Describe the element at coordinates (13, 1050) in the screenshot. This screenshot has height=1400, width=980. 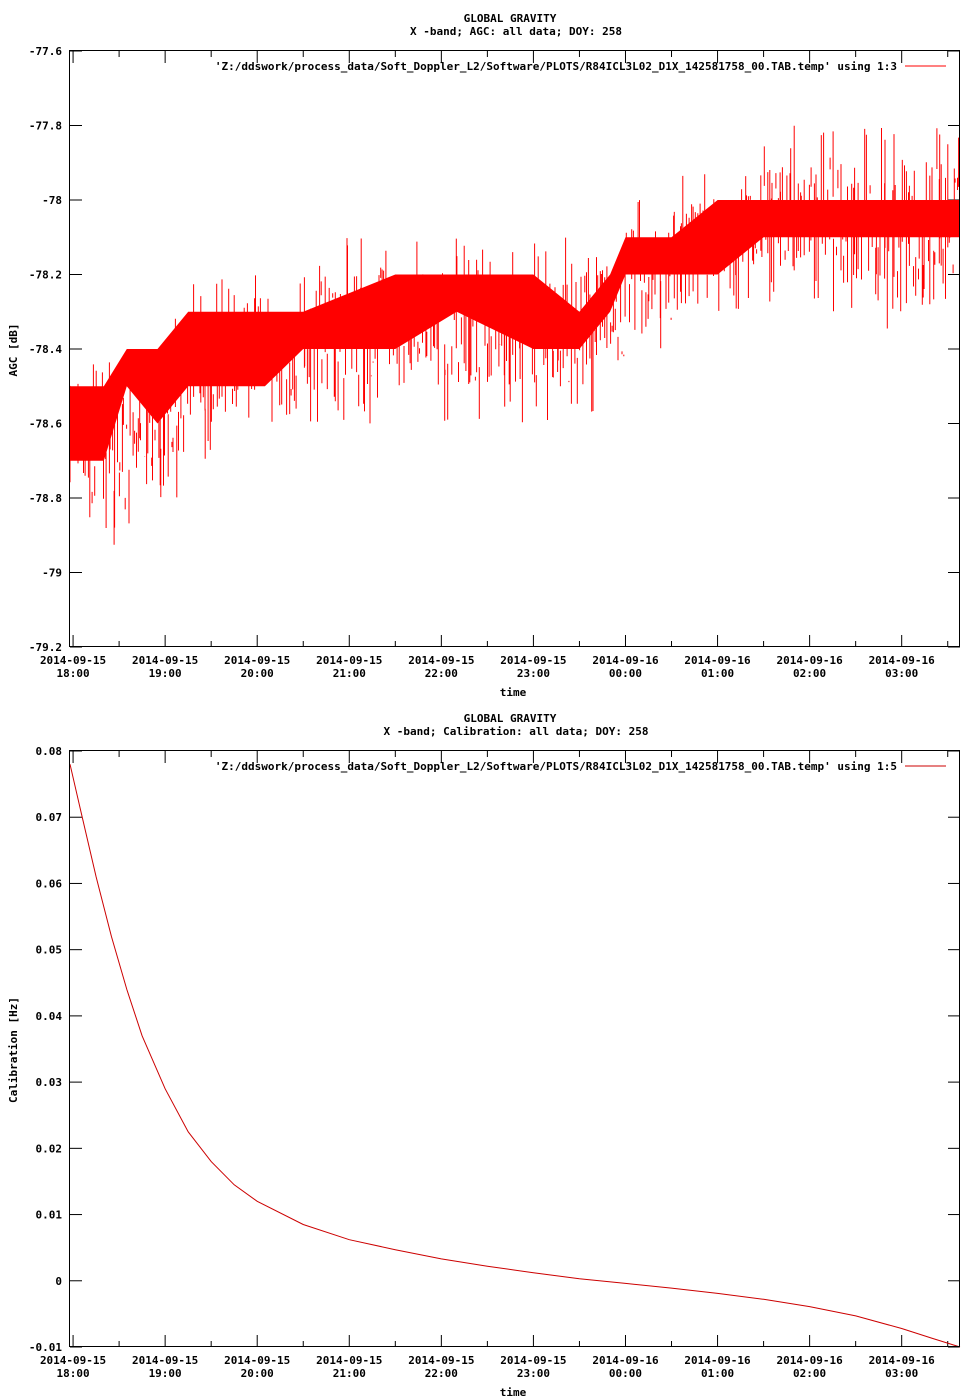
I see `y-axis-label: Calibration [Hz]` at that location.